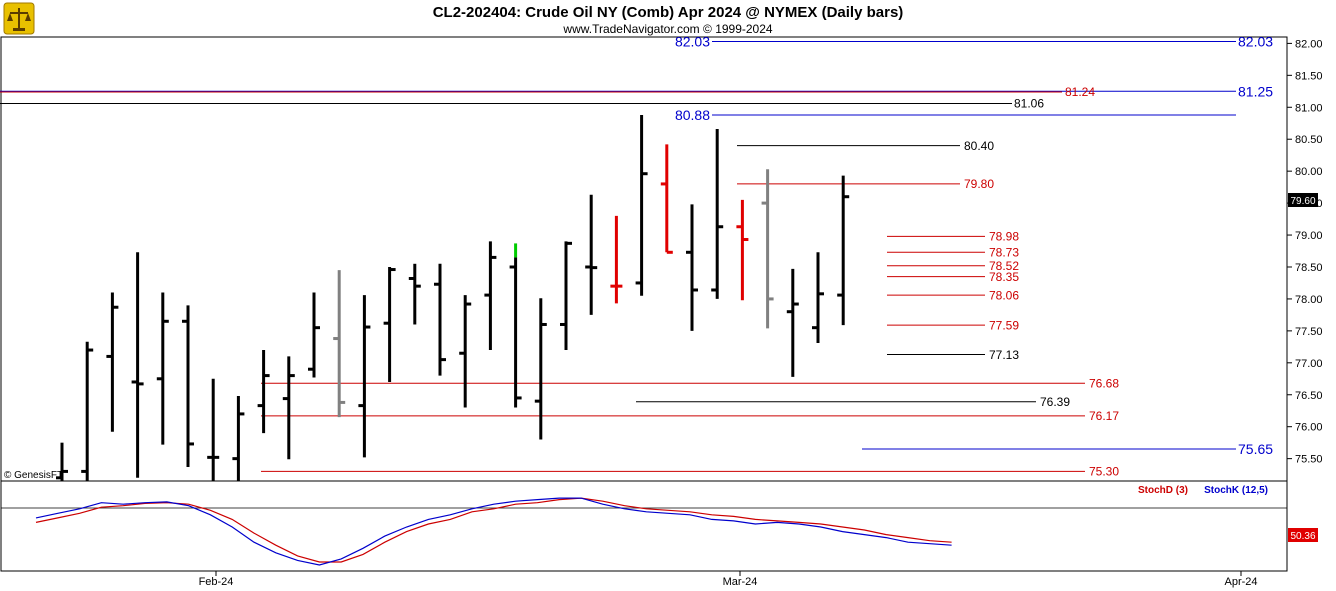 The width and height of the screenshot is (1336, 591). I want to click on stoch-value-badge, so click(1303, 535).